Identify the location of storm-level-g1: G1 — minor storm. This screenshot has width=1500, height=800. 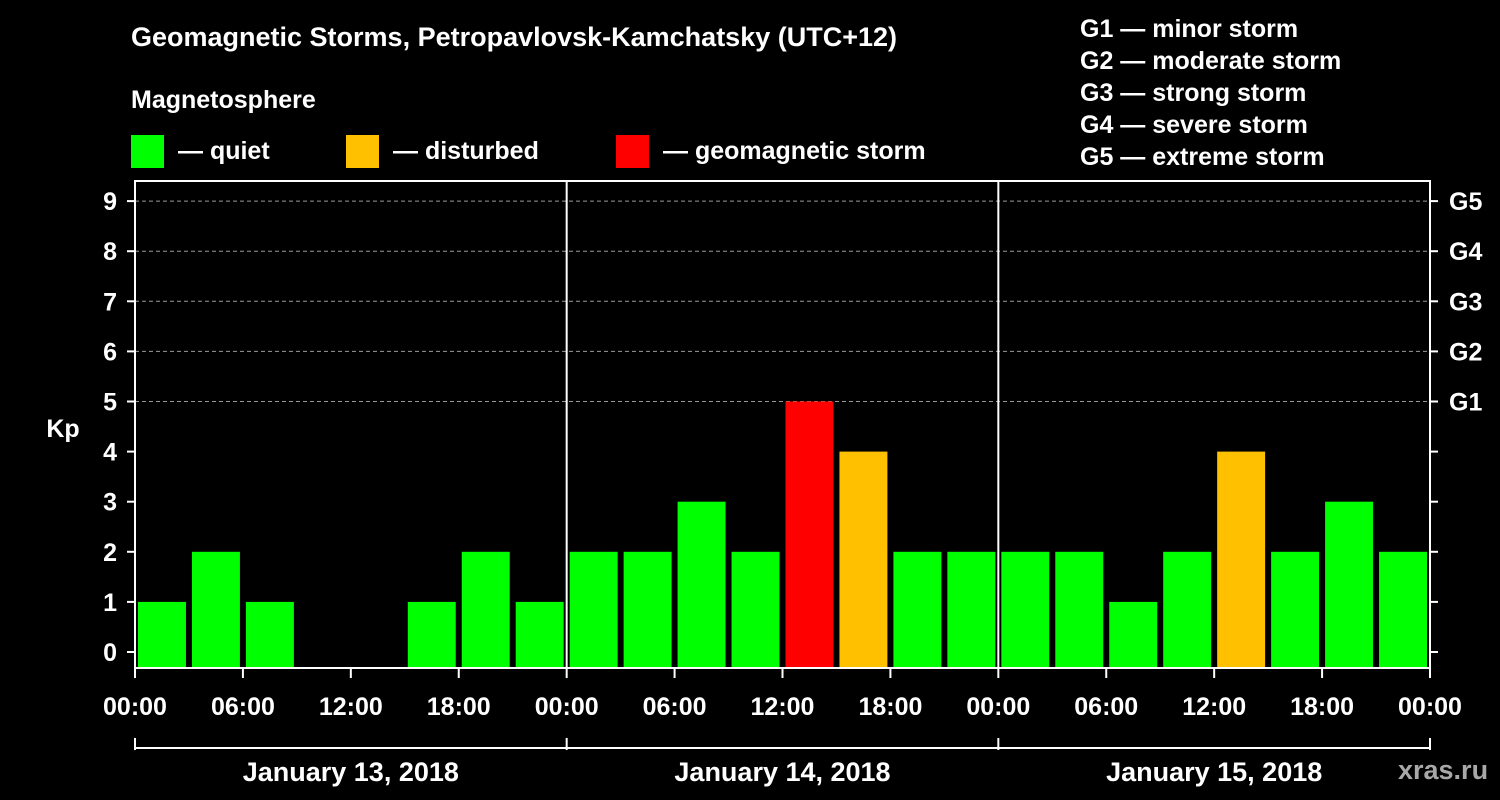
(1189, 29).